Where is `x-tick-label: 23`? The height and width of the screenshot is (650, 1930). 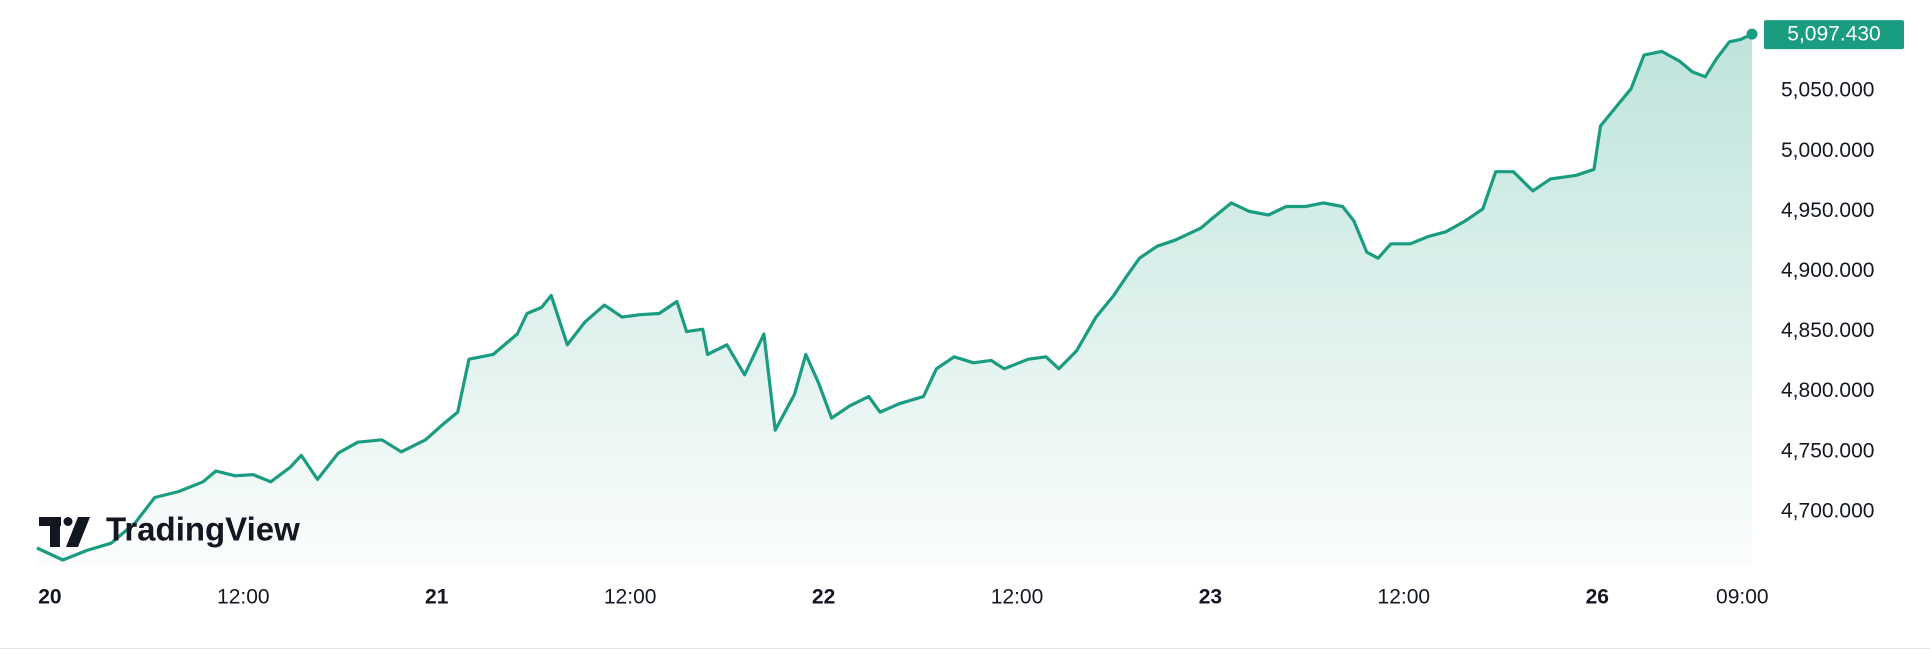 x-tick-label: 23 is located at coordinates (1210, 597).